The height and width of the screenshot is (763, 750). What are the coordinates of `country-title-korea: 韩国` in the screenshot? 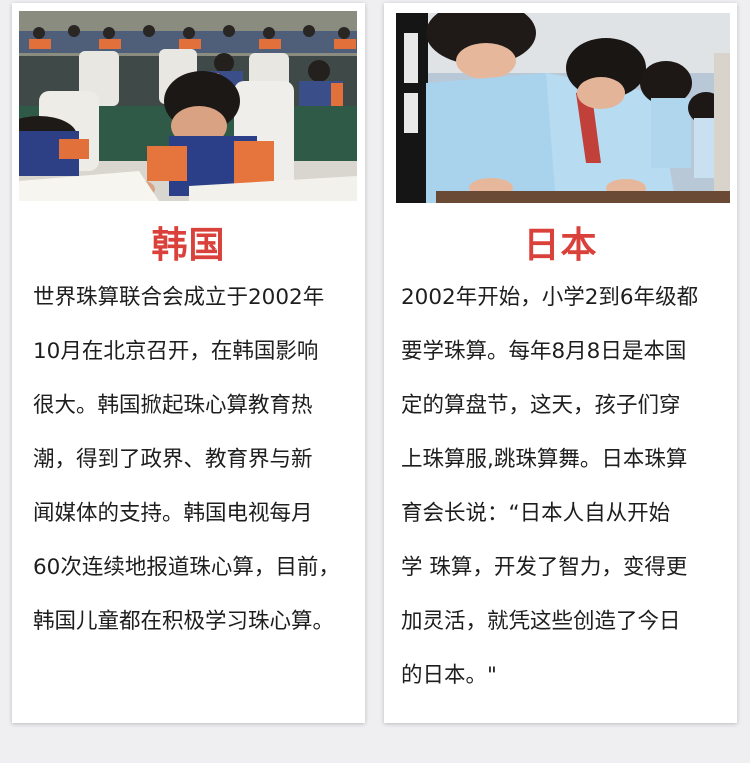 It's located at (188, 245).